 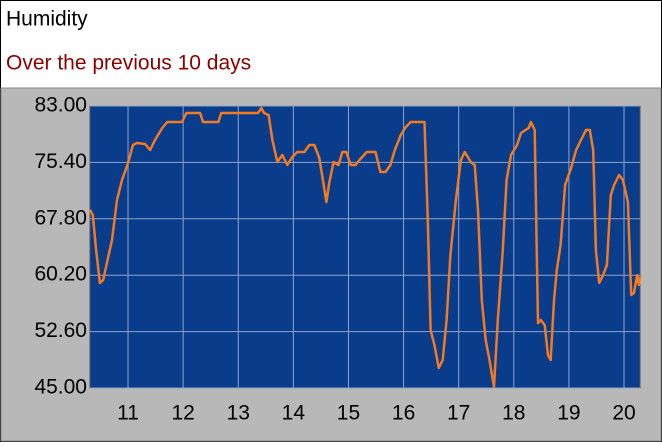 What do you see at coordinates (128, 63) in the screenshot?
I see `chart-subtitle: Over the previous 10 days` at bounding box center [128, 63].